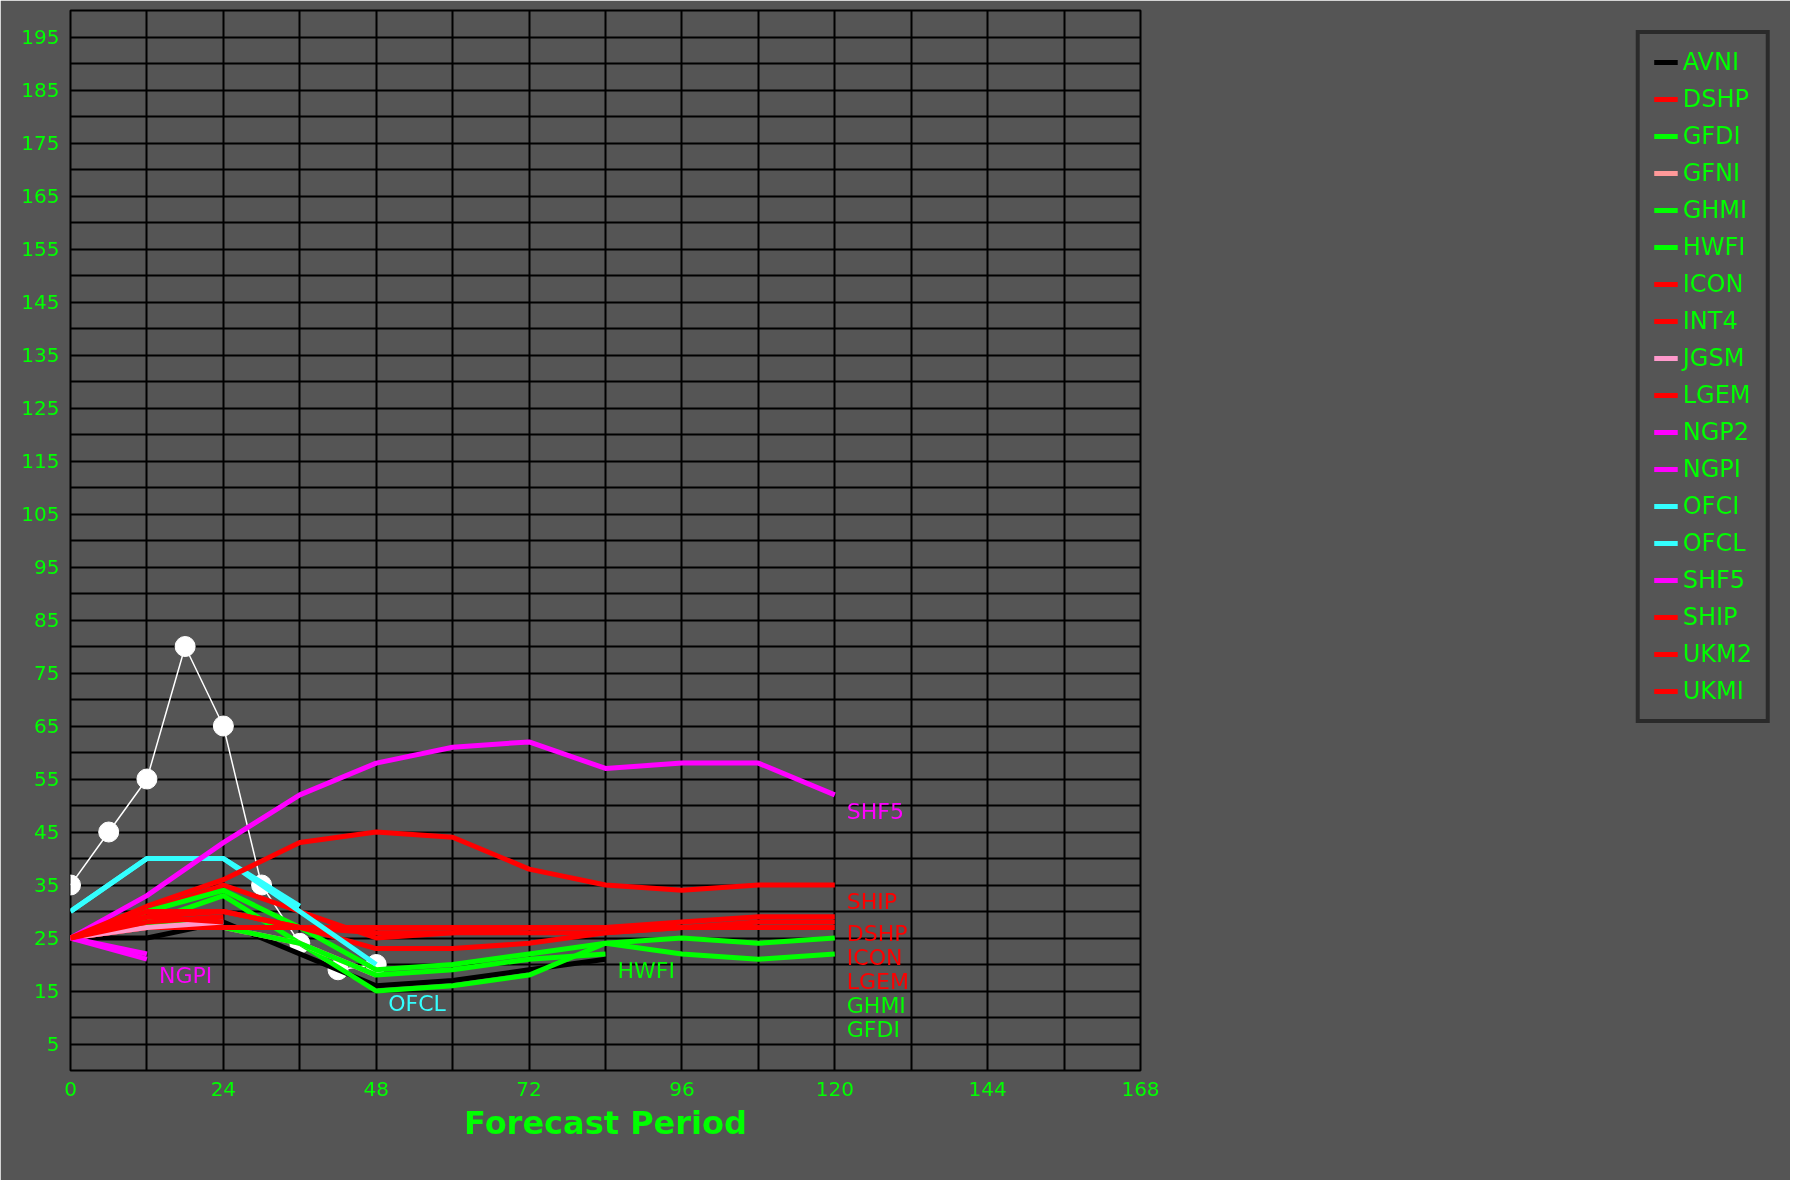 The width and height of the screenshot is (1794, 1182). I want to click on legend-label: HWFI, so click(1714, 247).